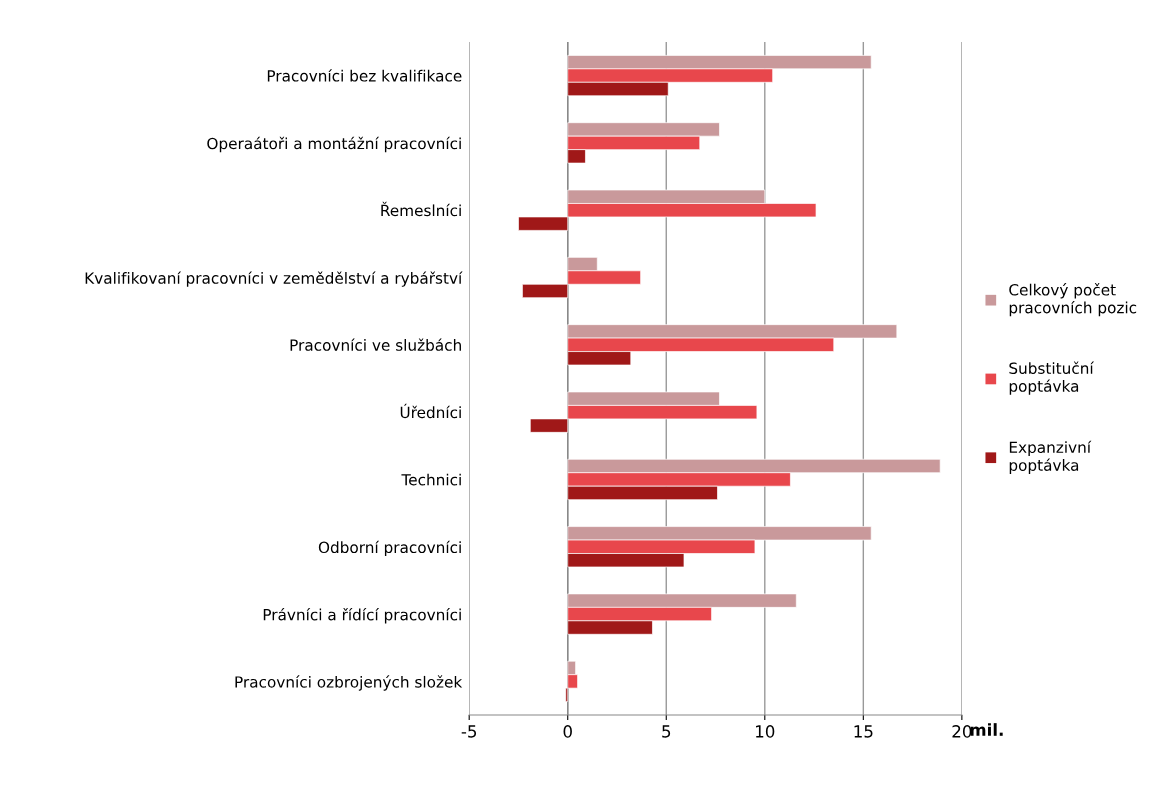 This screenshot has width=1173, height=791. What do you see at coordinates (1052, 378) in the screenshot?
I see `legend-label: Substituční poptávka` at bounding box center [1052, 378].